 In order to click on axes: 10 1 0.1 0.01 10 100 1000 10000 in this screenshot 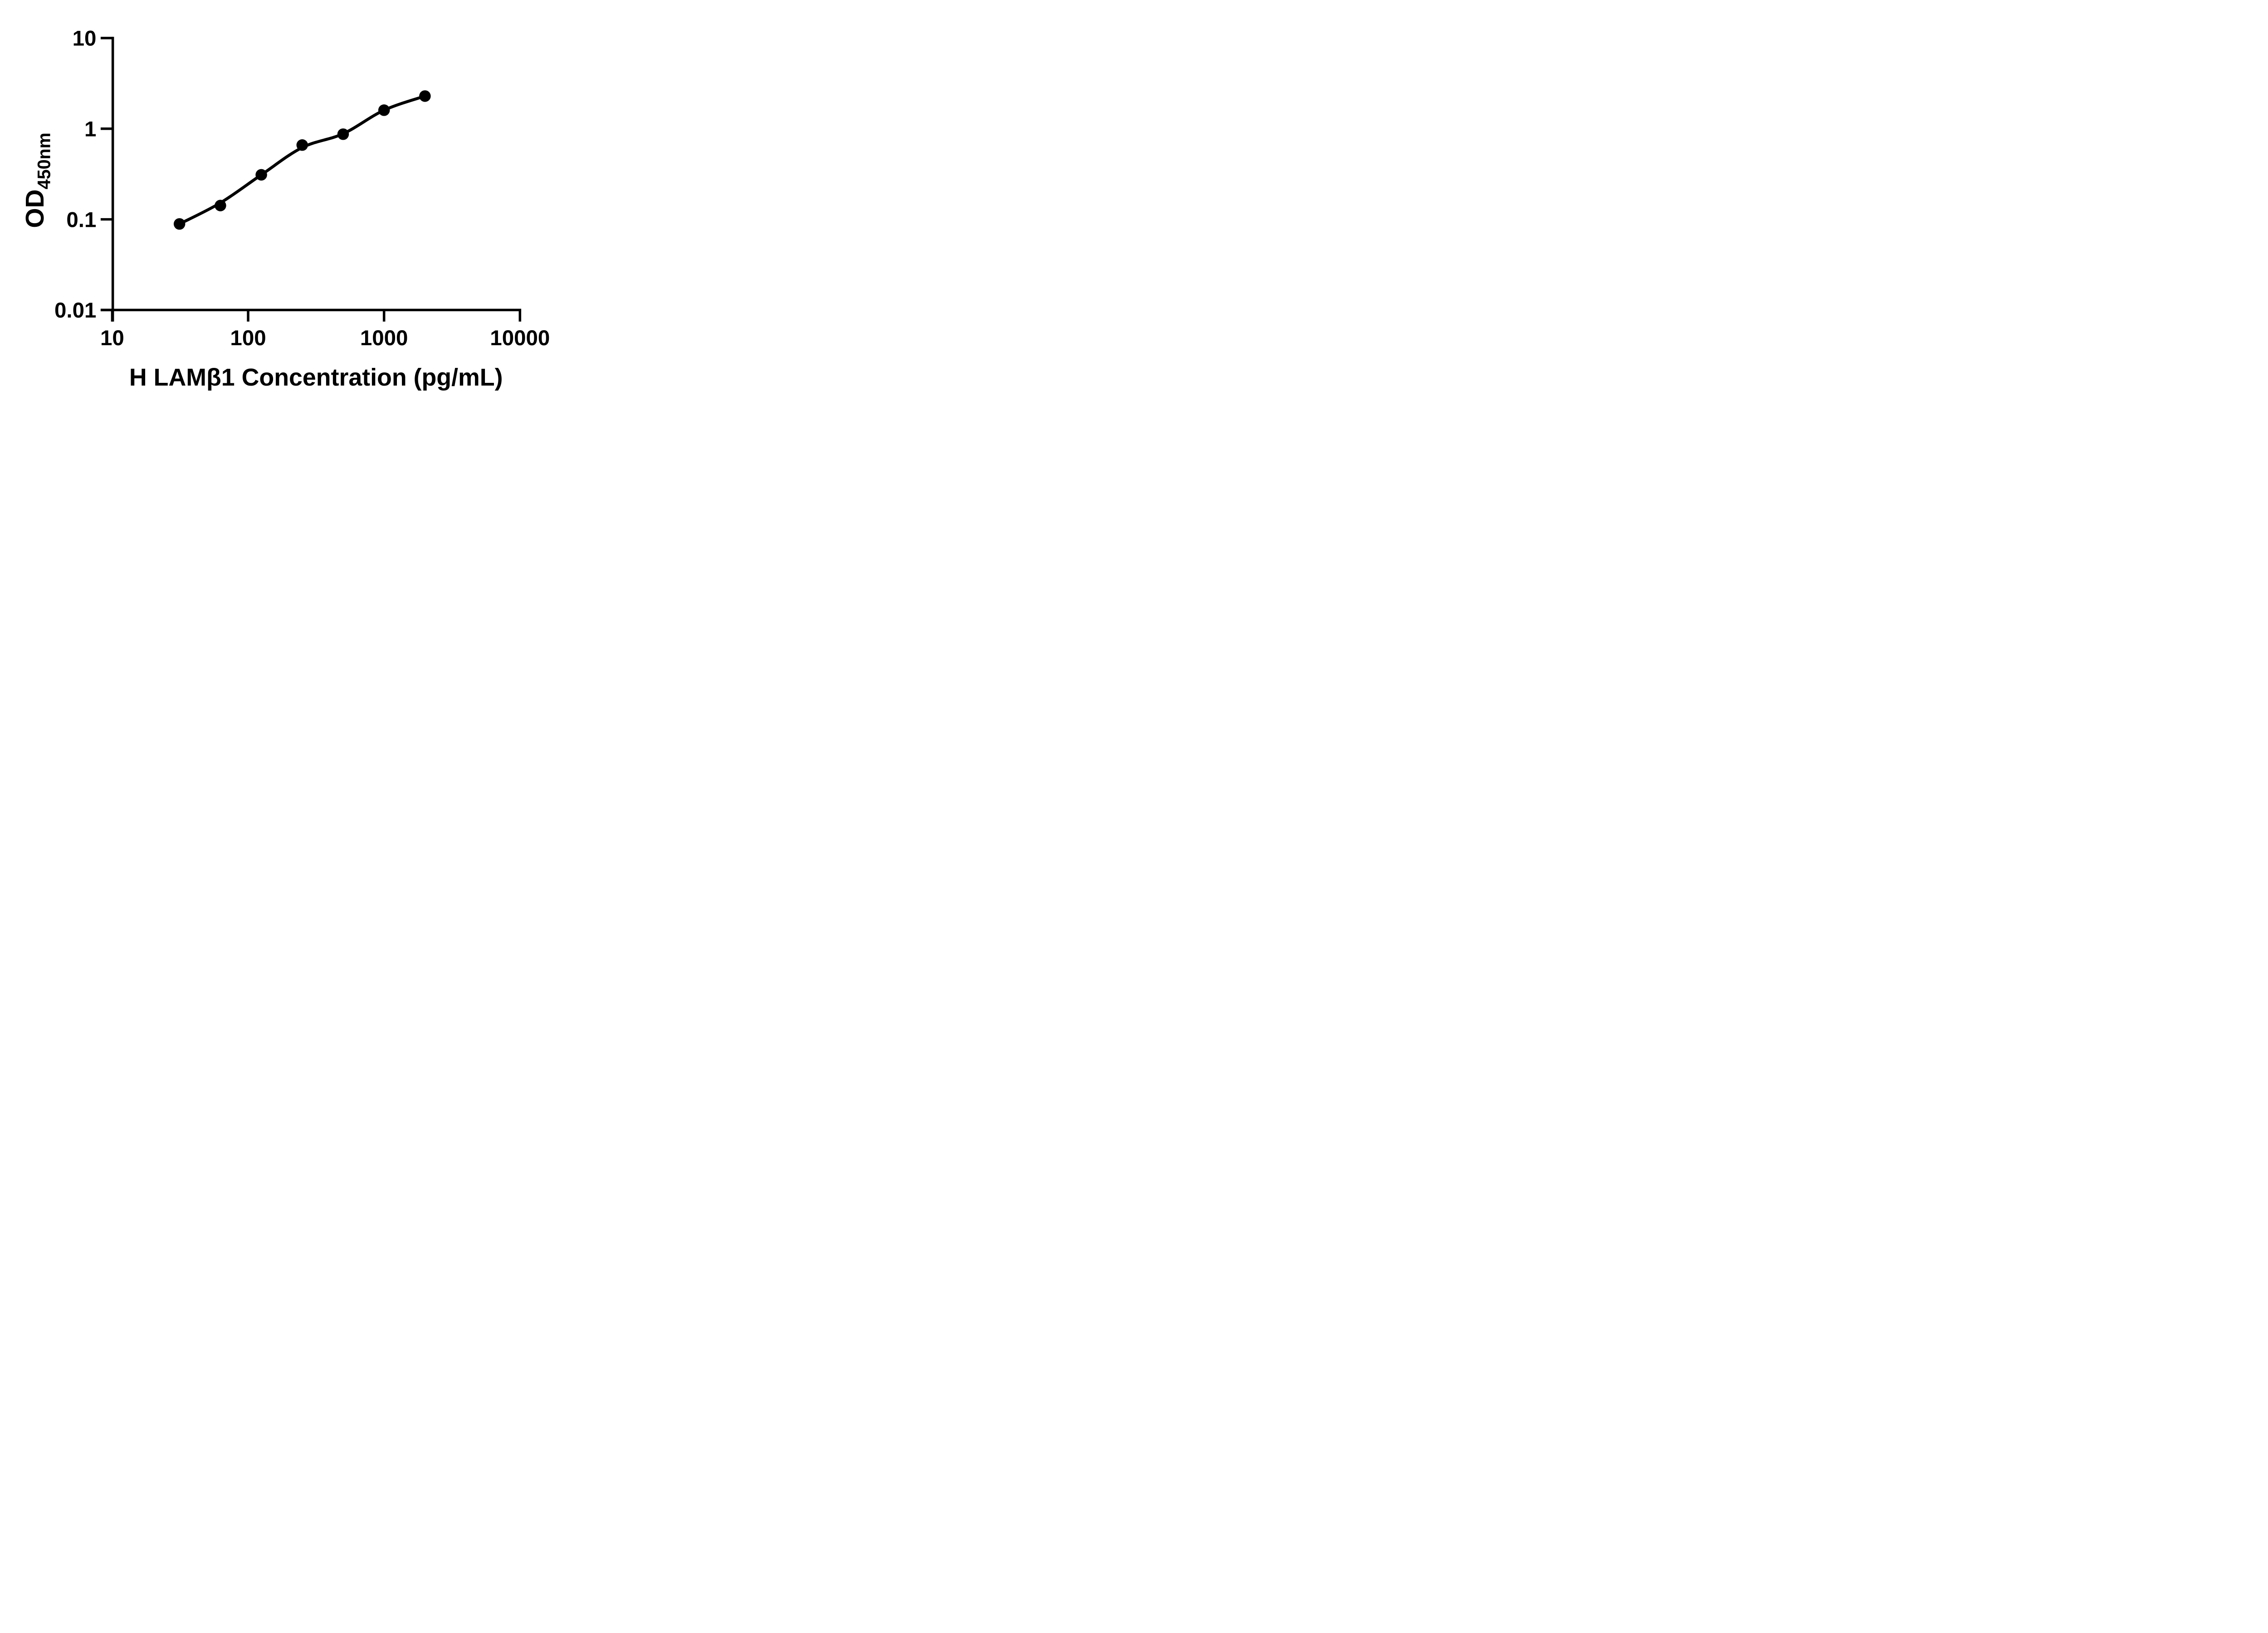, I will do `click(302, 188)`.